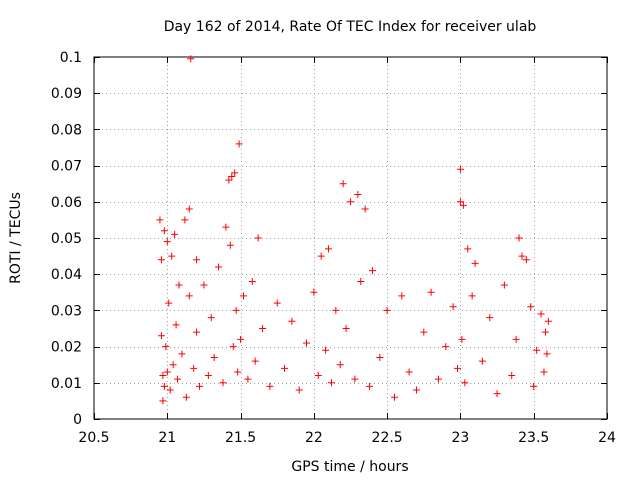 This screenshot has height=480, width=640. What do you see at coordinates (387, 438) in the screenshot?
I see `x-tick-label: 22.5` at bounding box center [387, 438].